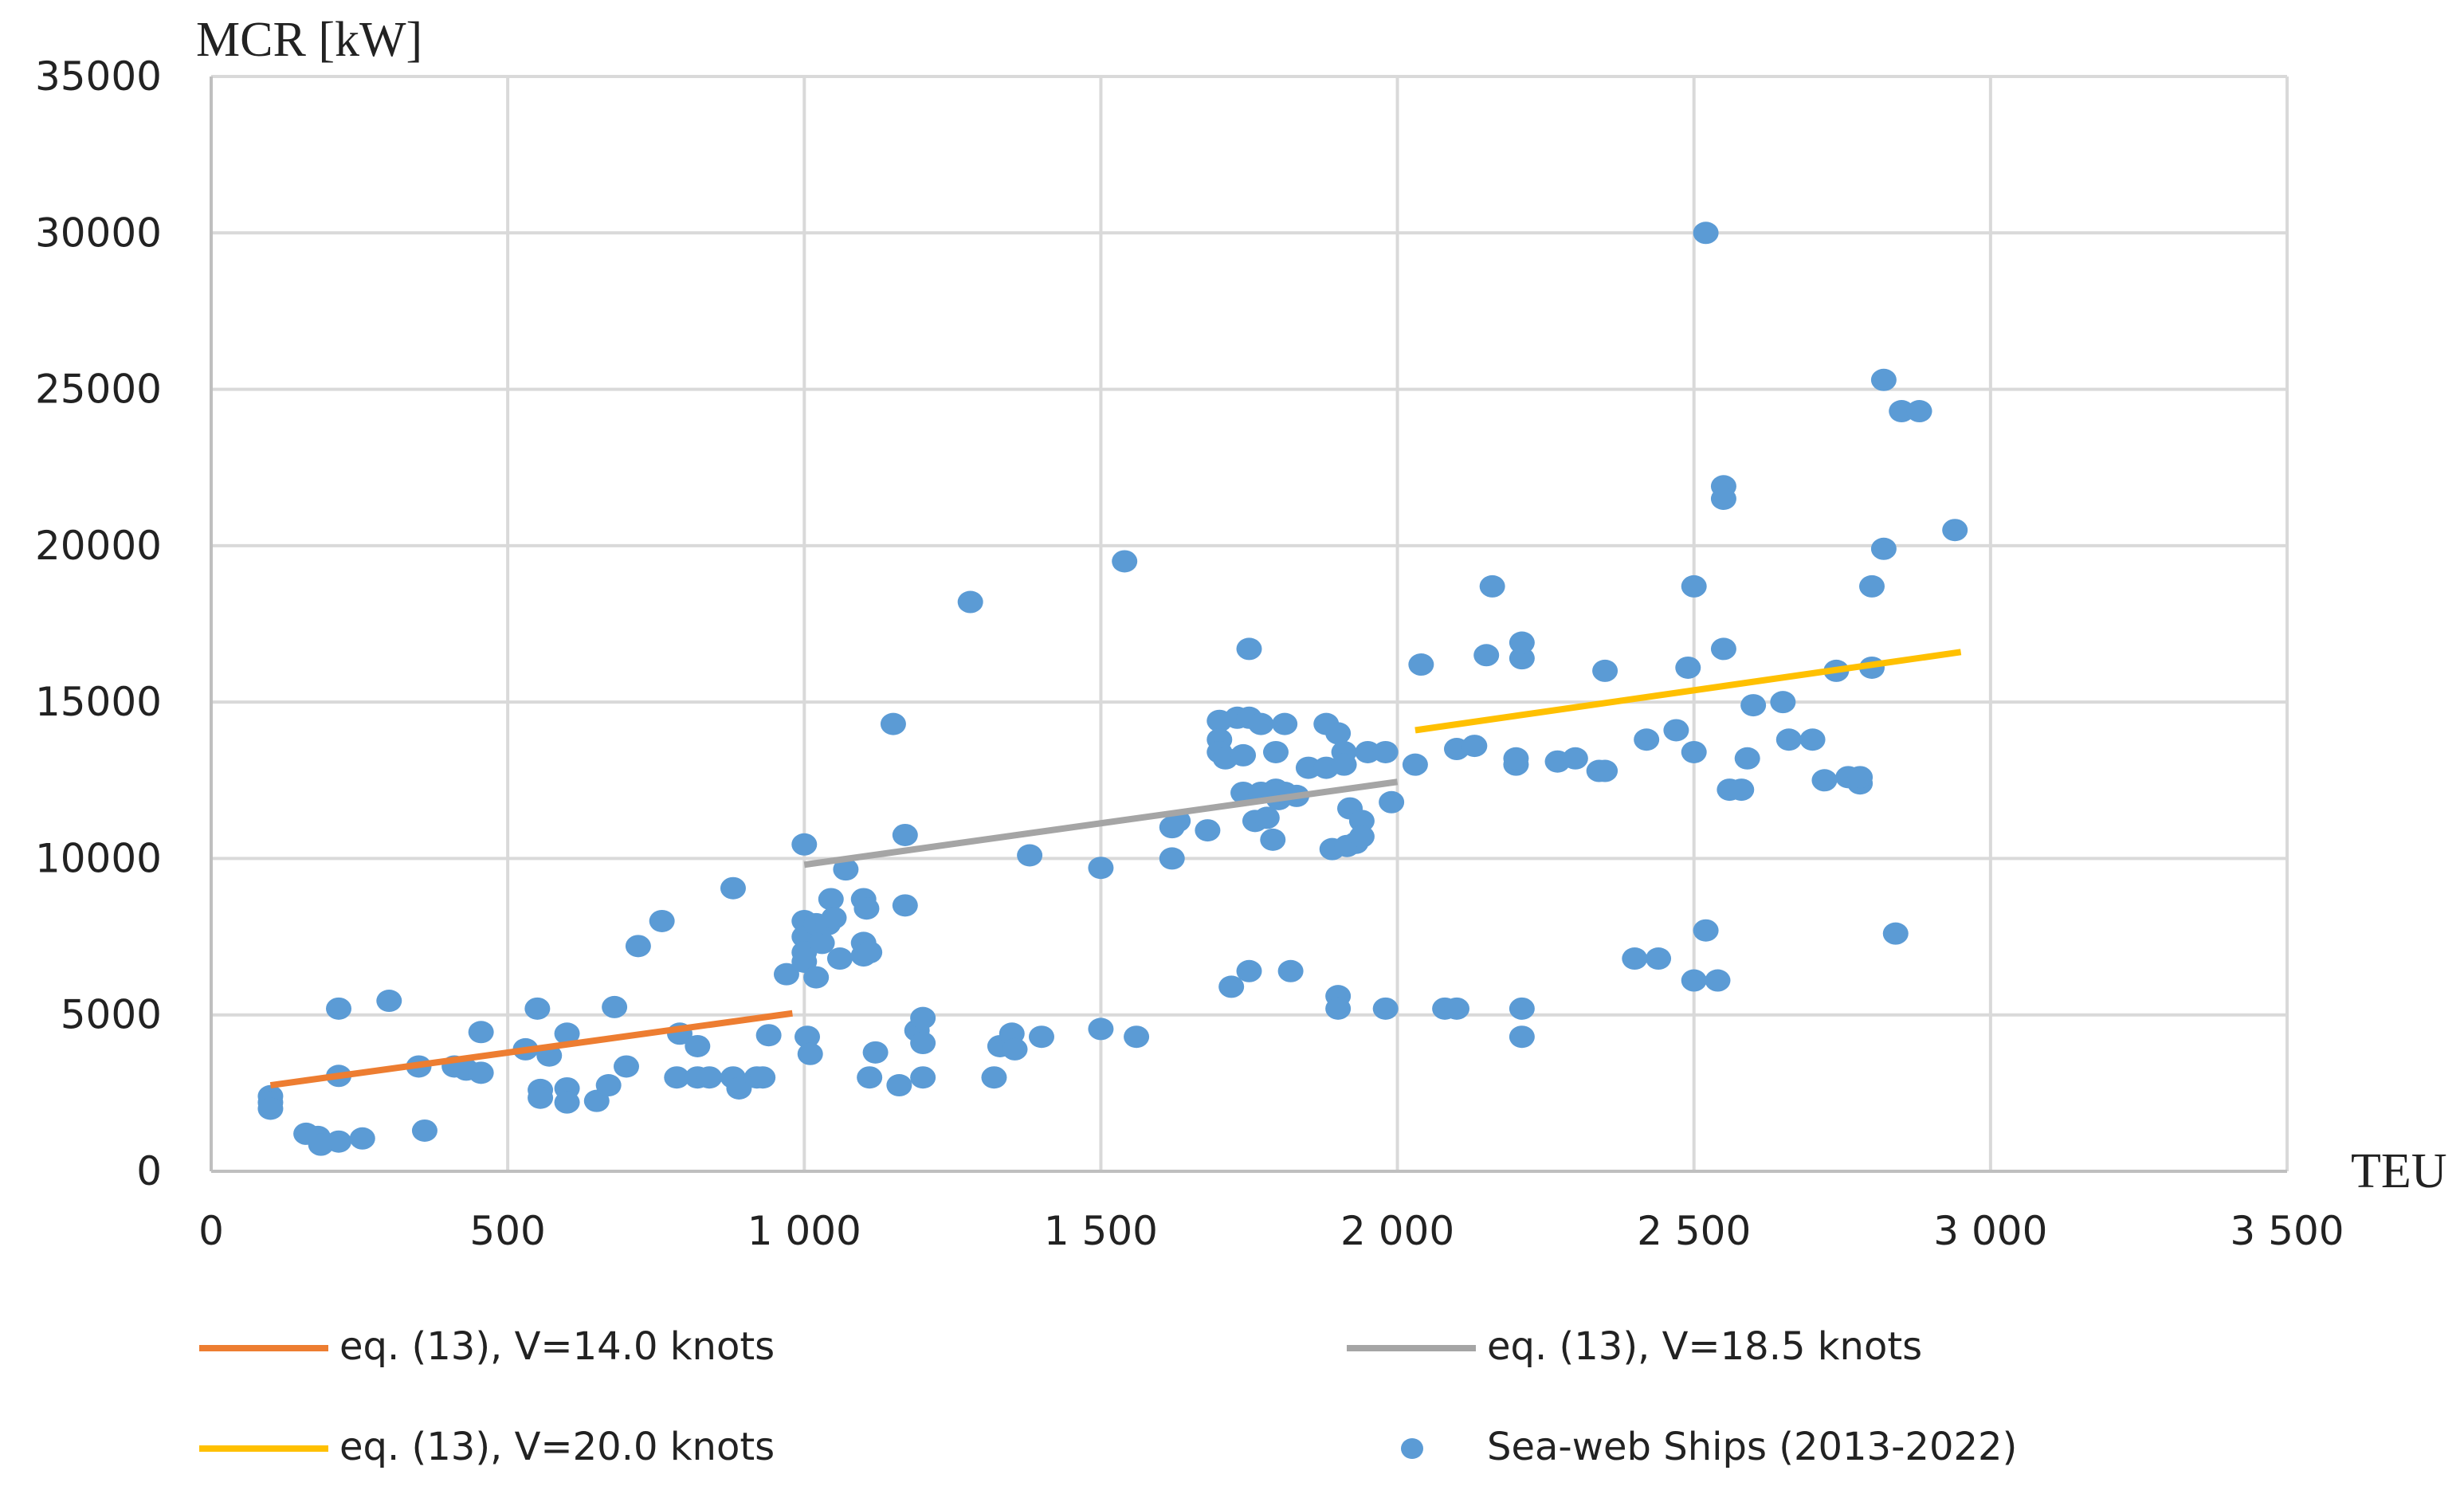  I want to click on legend-label-seaweb: Sea-web Ships (2013-2022), so click(1752, 1447).